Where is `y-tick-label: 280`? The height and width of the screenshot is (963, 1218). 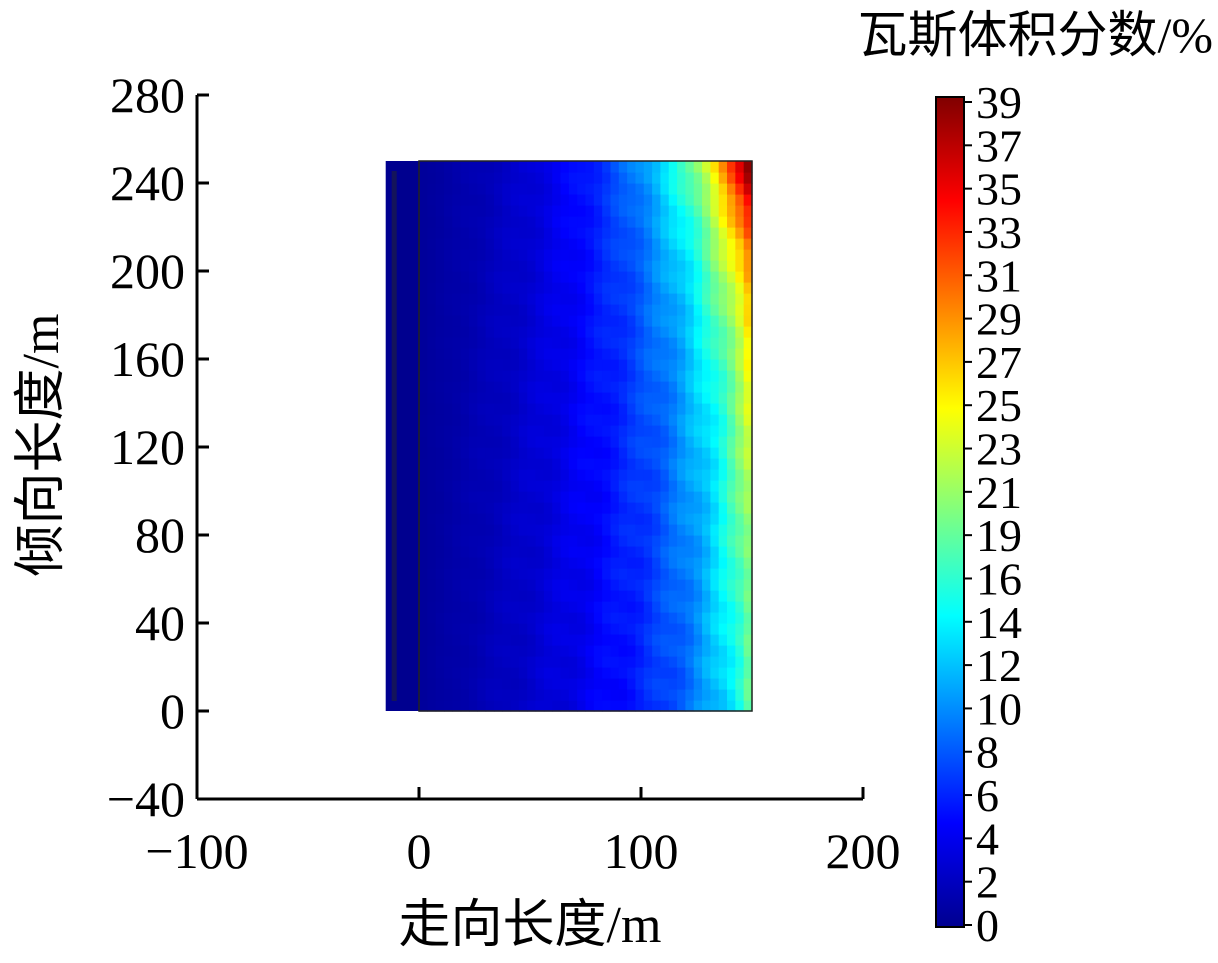 y-tick-label: 280 is located at coordinates (147, 95).